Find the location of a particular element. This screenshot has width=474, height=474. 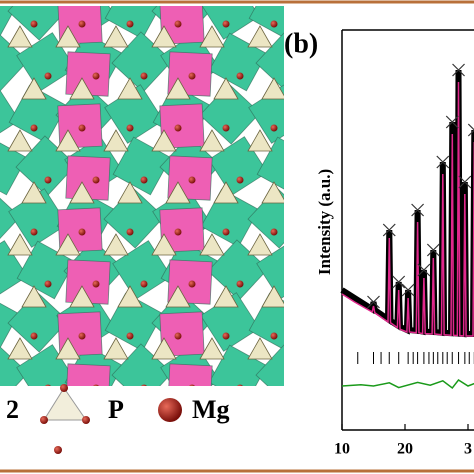

x-tick-label: 3 is located at coordinates (468, 449).